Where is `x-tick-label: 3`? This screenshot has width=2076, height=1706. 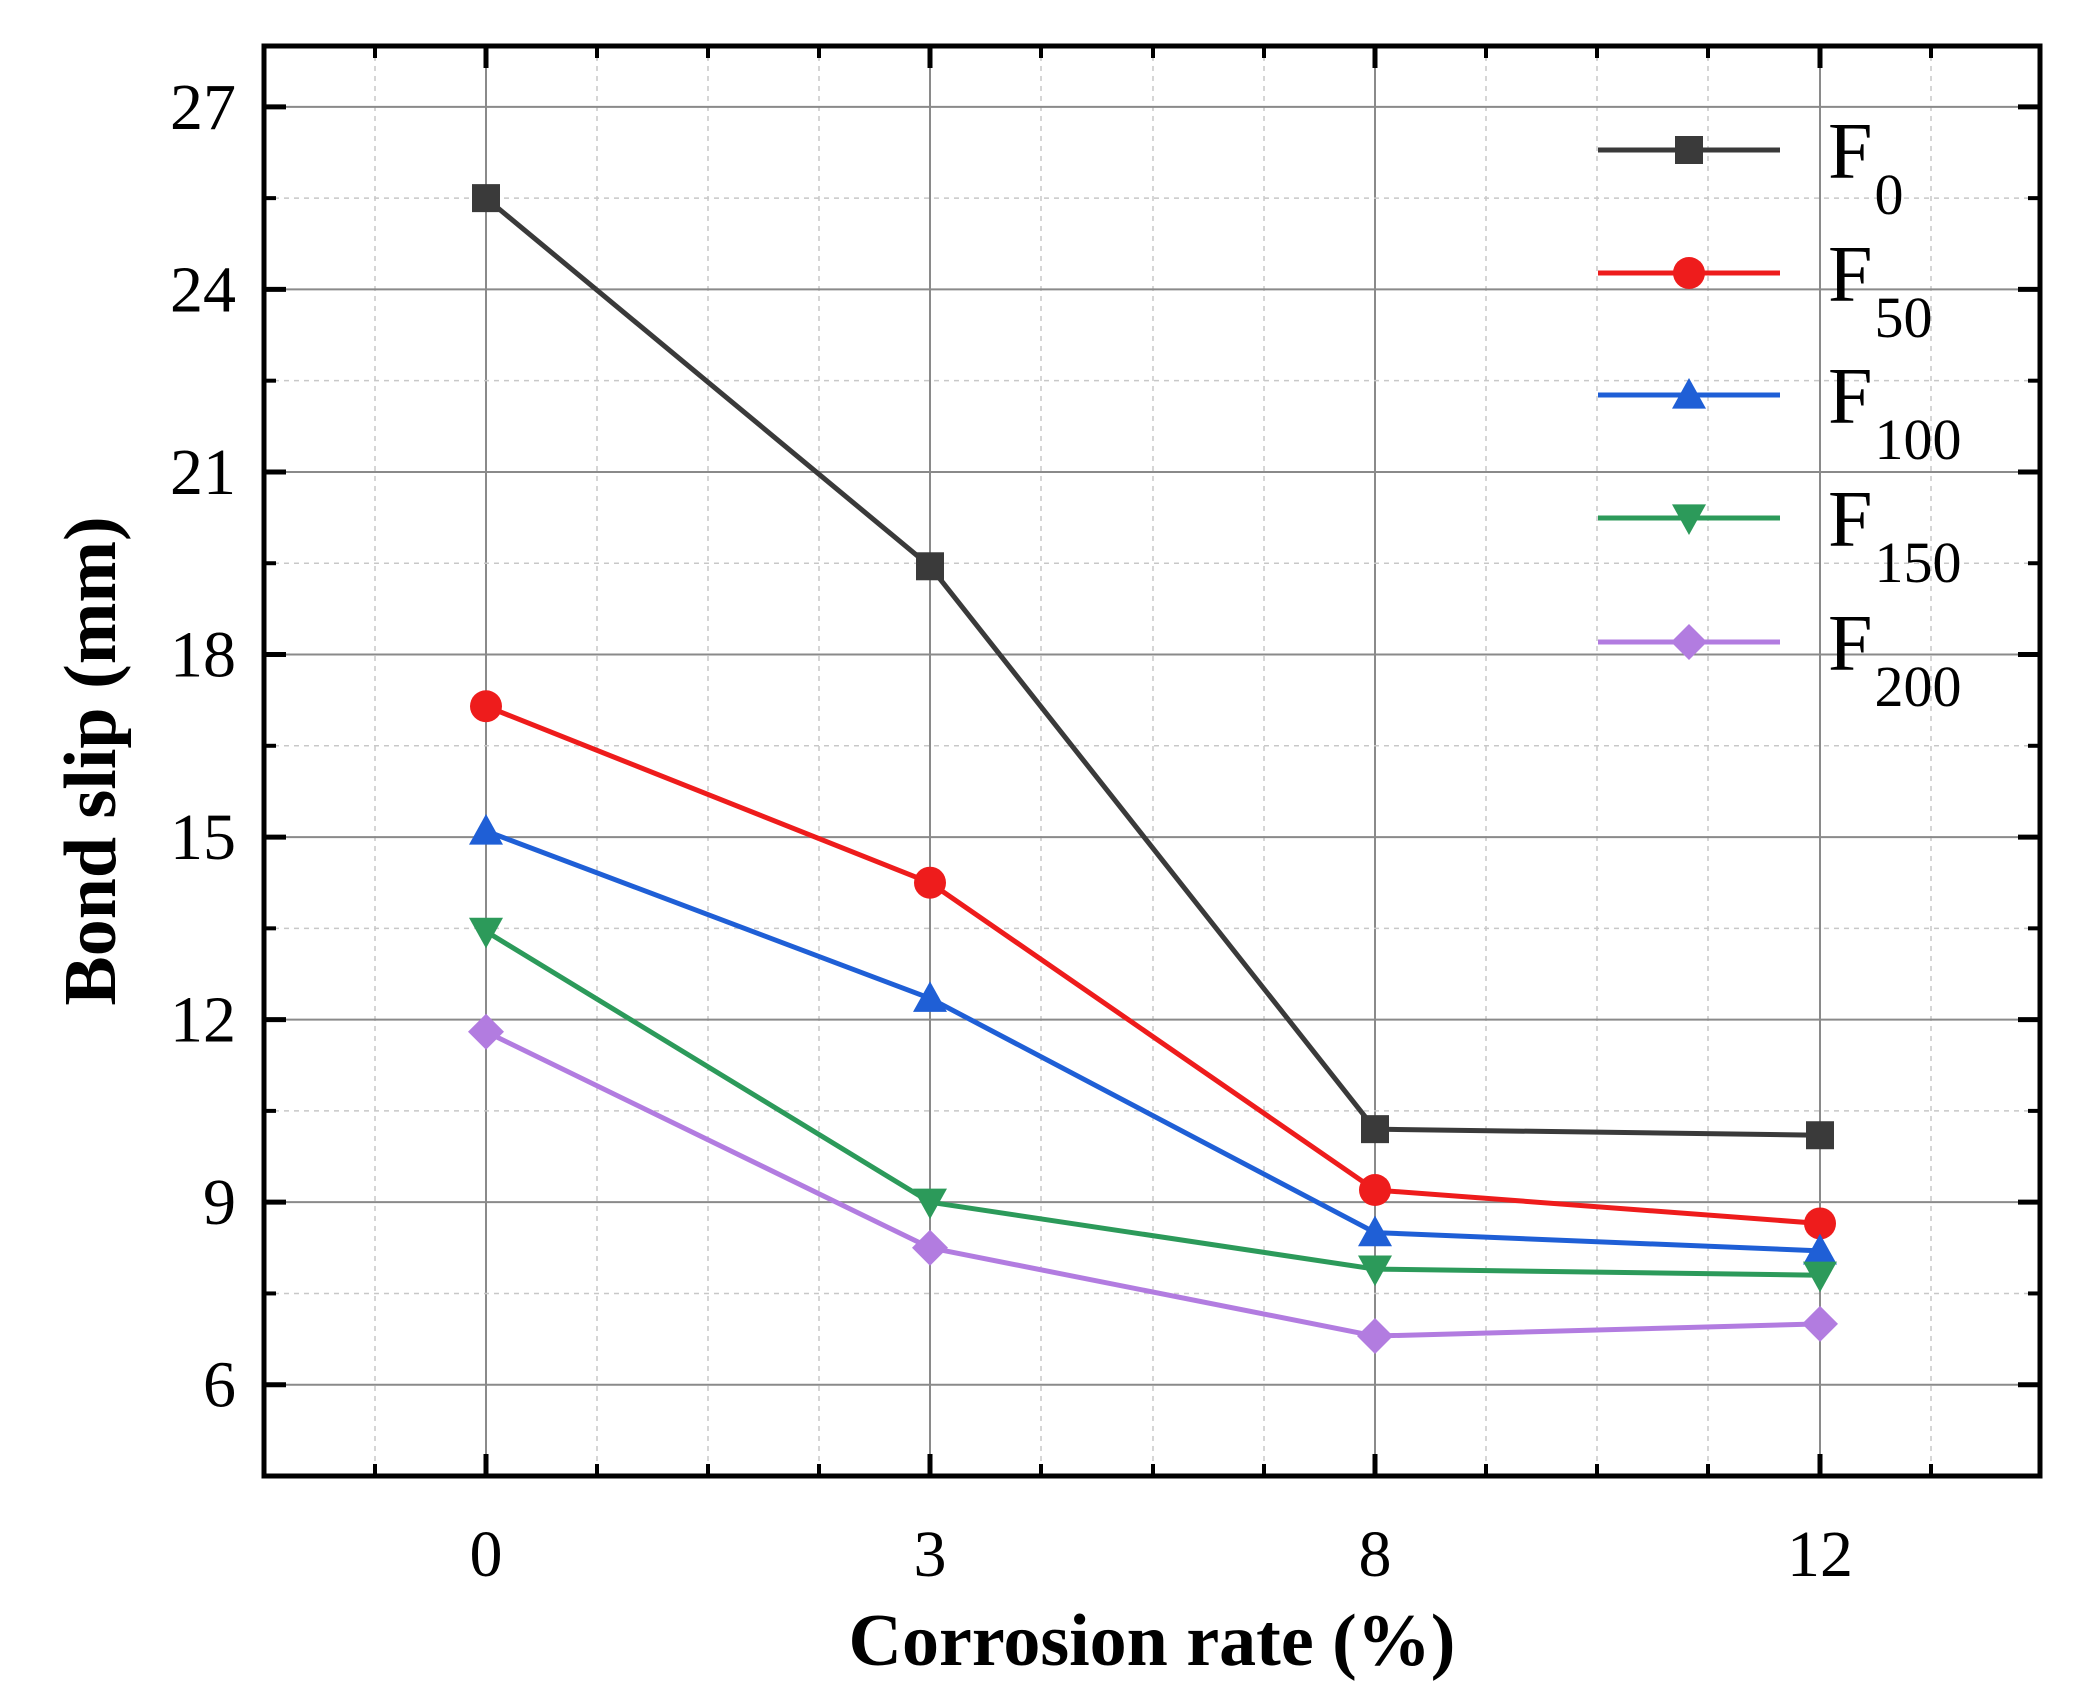 x-tick-label: 3 is located at coordinates (930, 1554).